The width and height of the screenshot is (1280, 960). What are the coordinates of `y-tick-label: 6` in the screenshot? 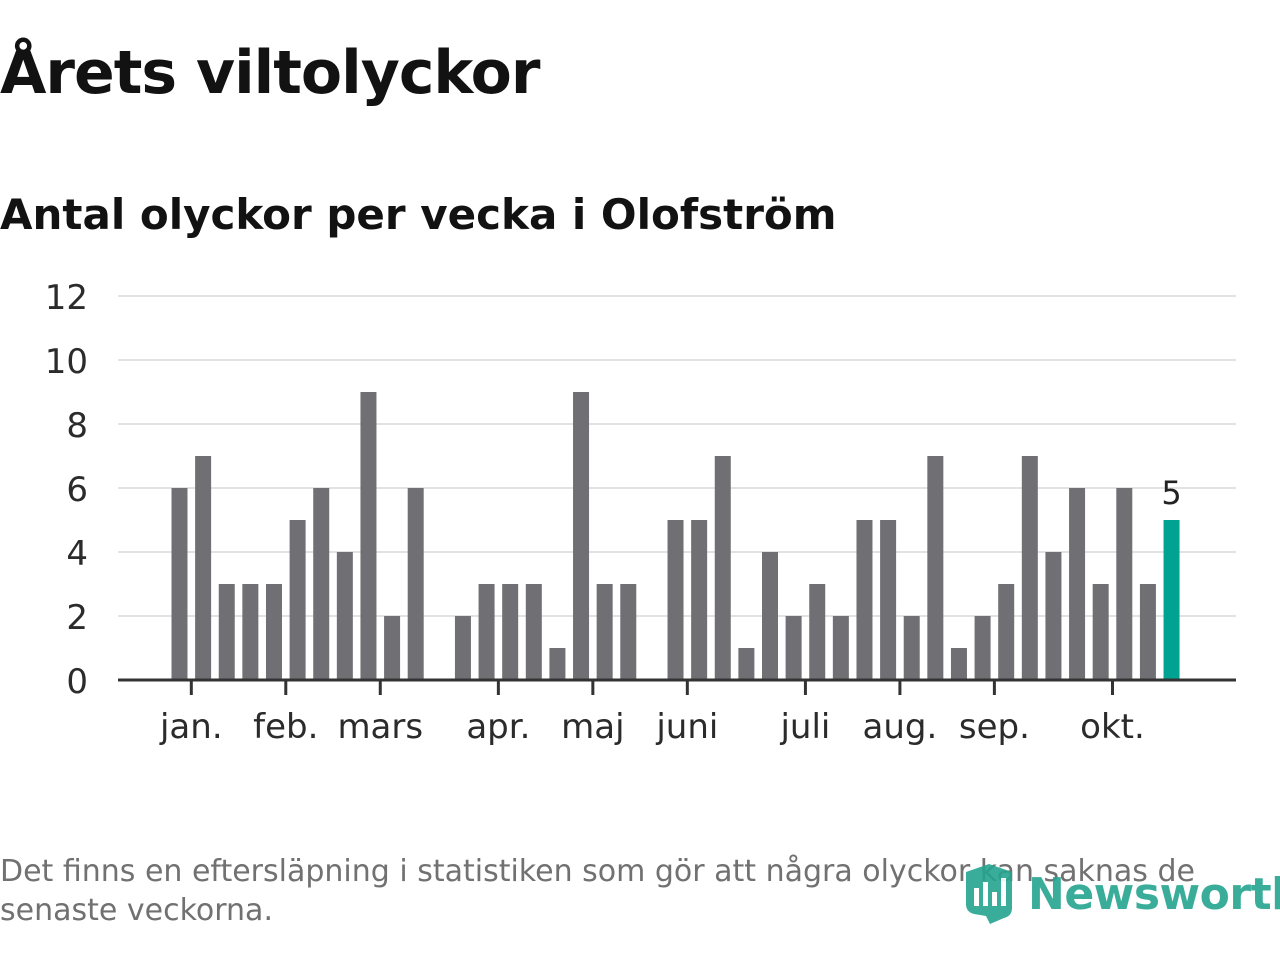 It's located at (77, 490).